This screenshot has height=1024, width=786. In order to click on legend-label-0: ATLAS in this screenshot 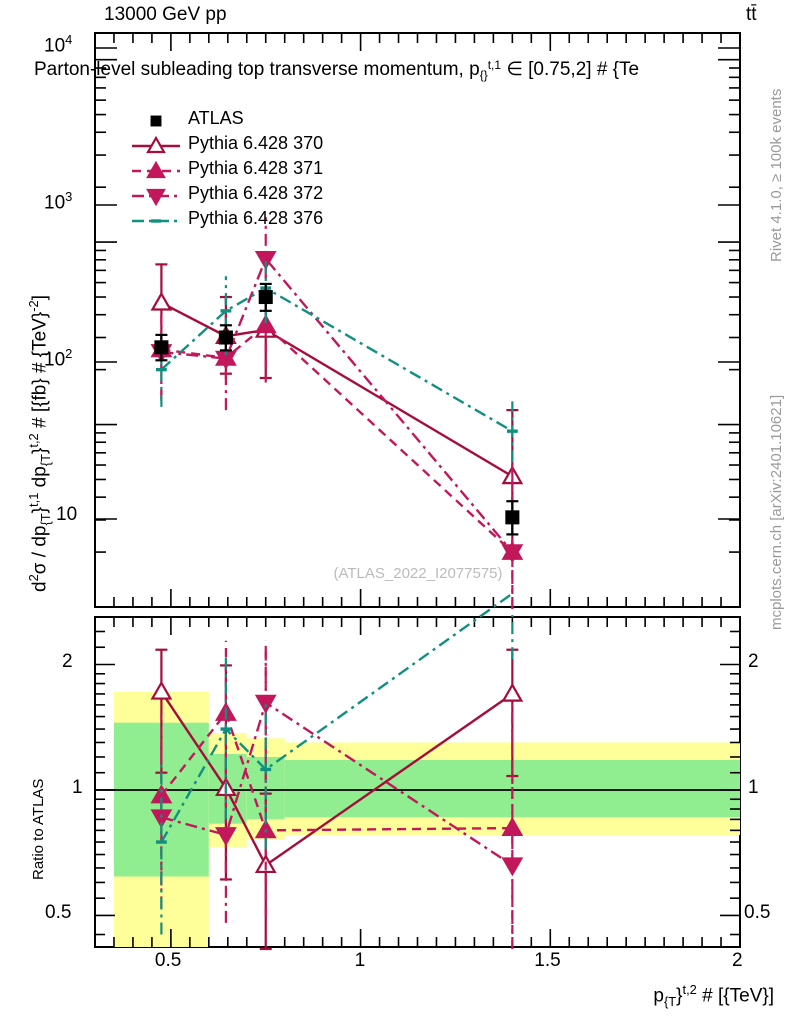, I will do `click(216, 118)`.